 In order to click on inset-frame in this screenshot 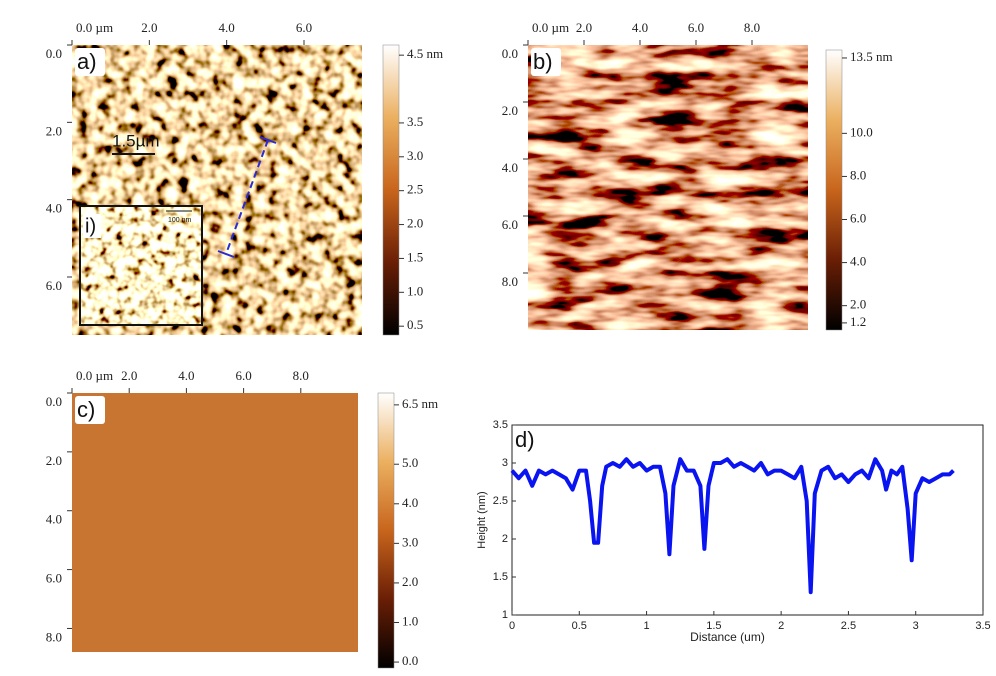, I will do `click(141, 265)`.